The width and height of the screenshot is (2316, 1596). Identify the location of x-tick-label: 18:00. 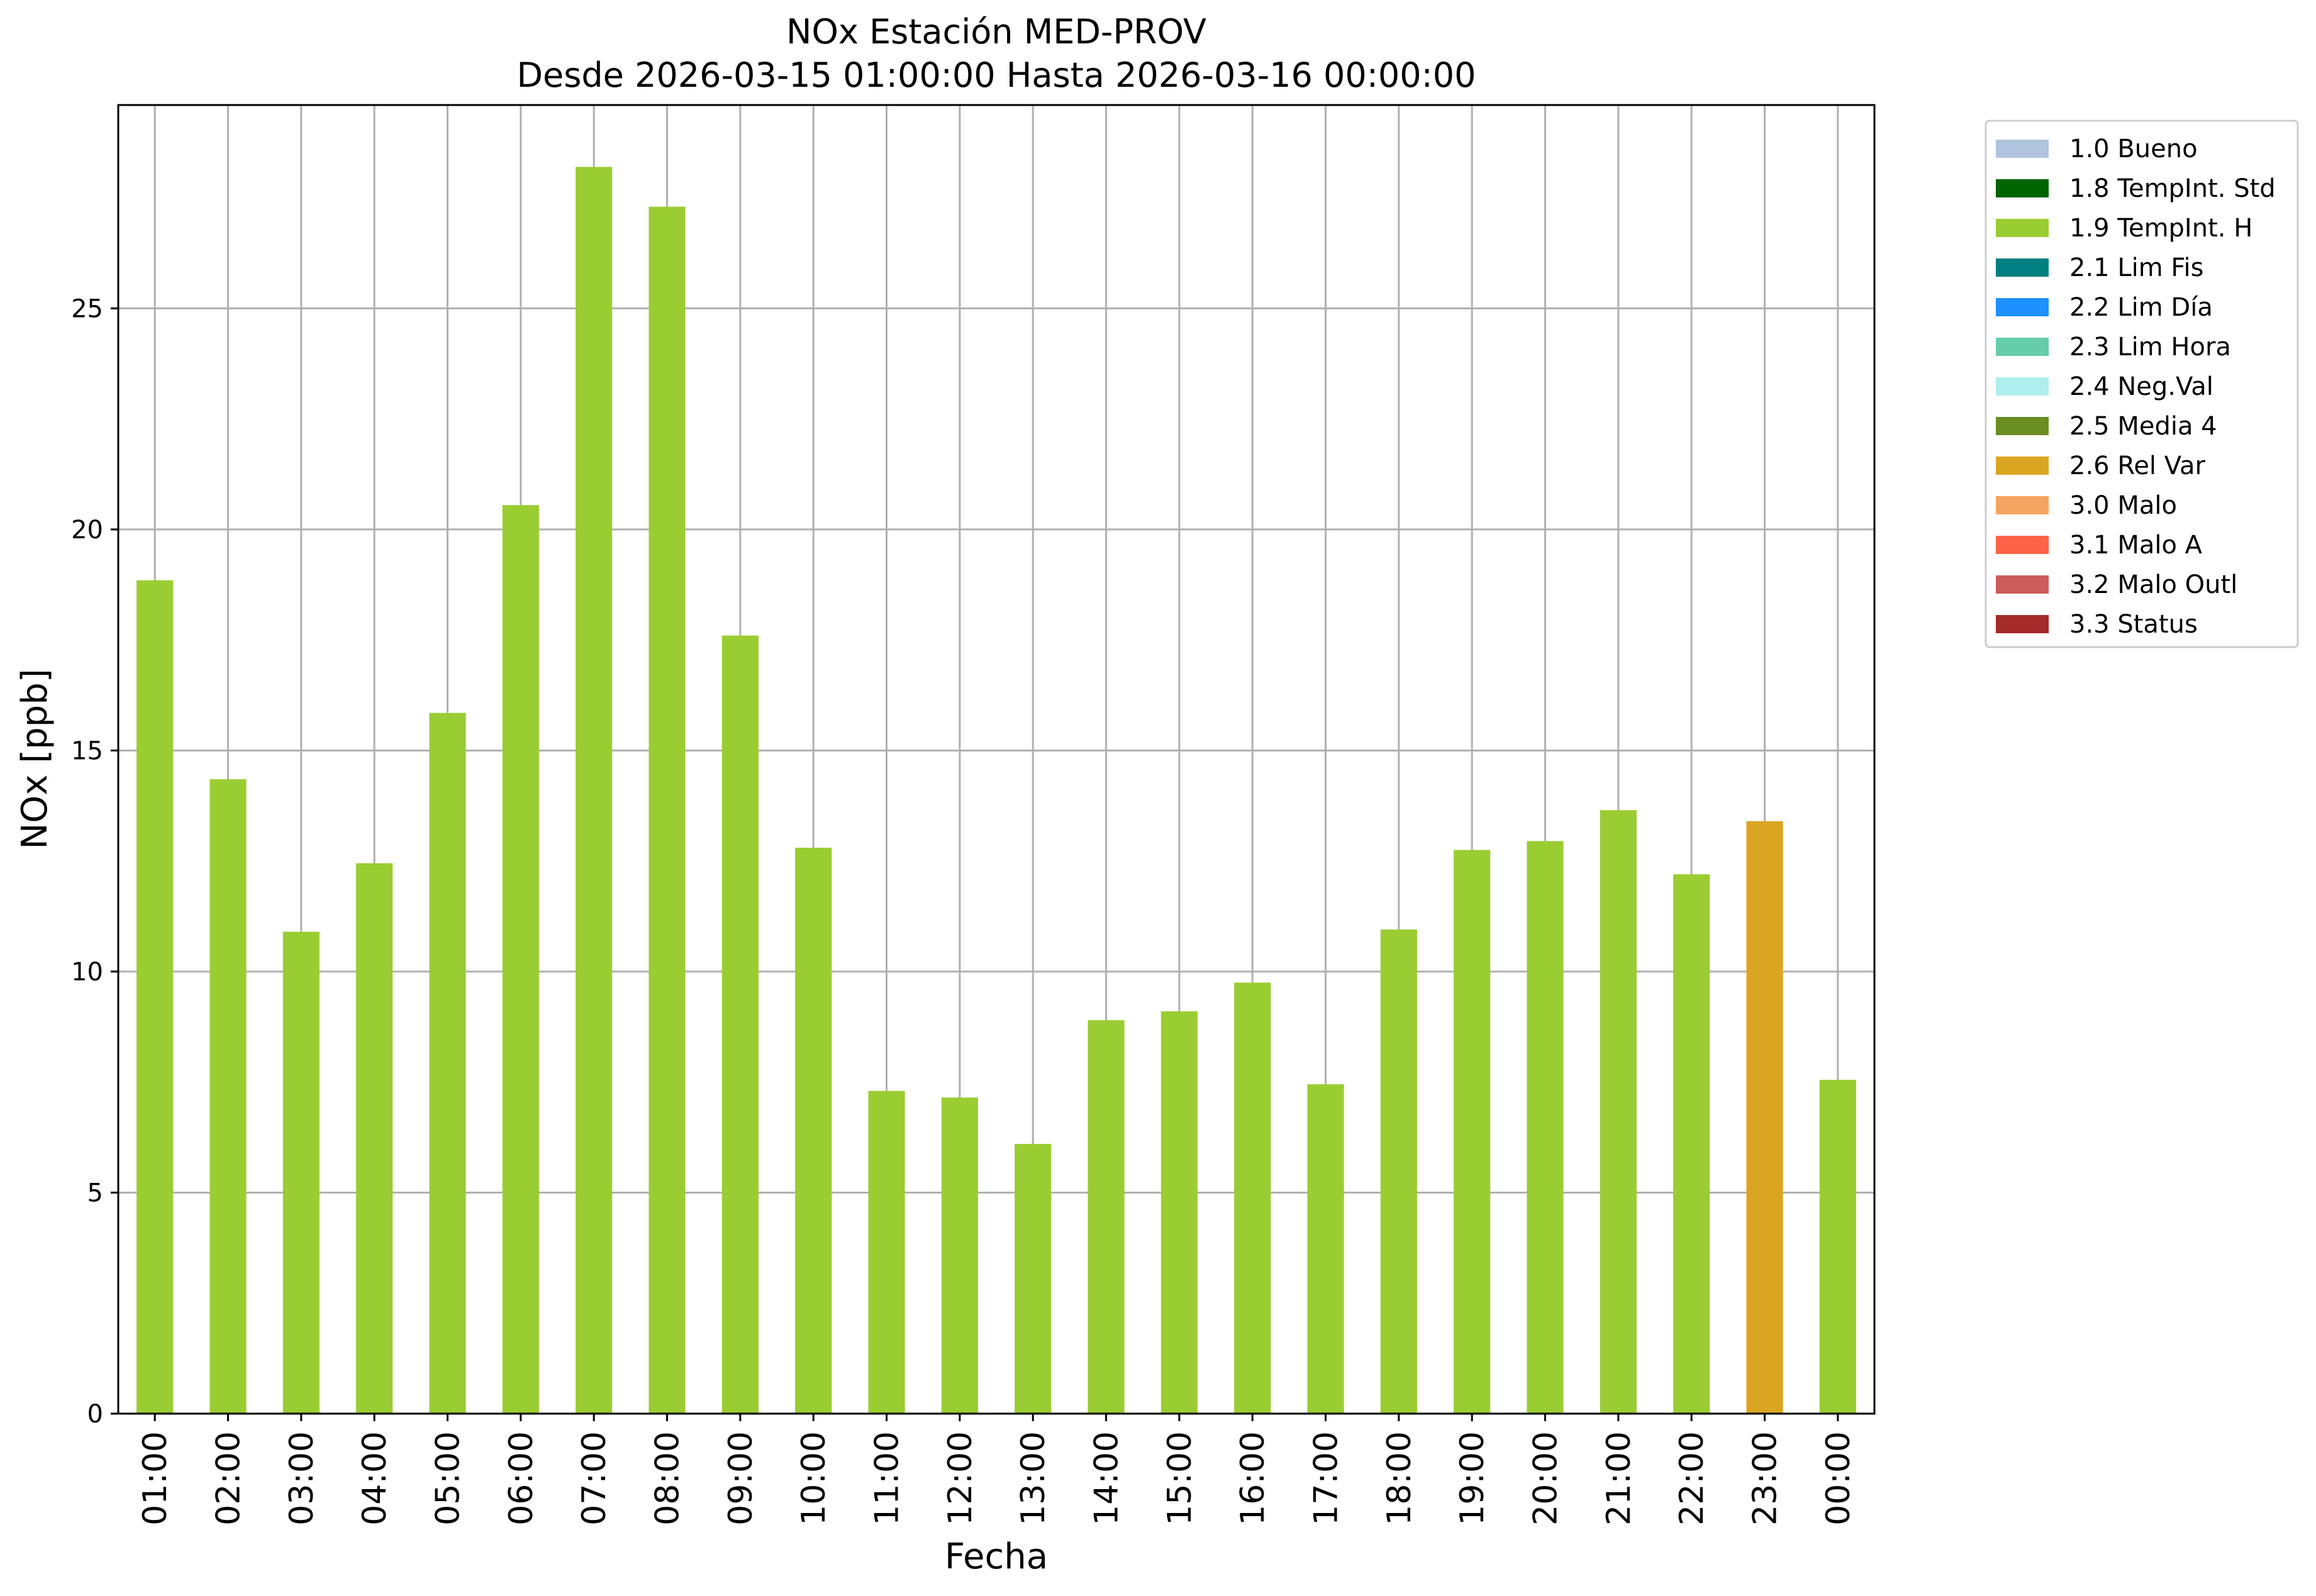
(1399, 1479).